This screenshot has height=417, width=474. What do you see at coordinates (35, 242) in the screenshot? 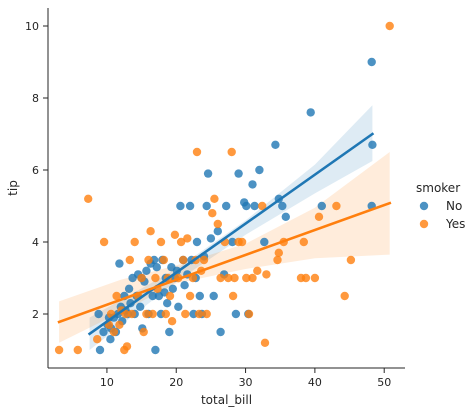
I see `y-tick-label: 4` at bounding box center [35, 242].